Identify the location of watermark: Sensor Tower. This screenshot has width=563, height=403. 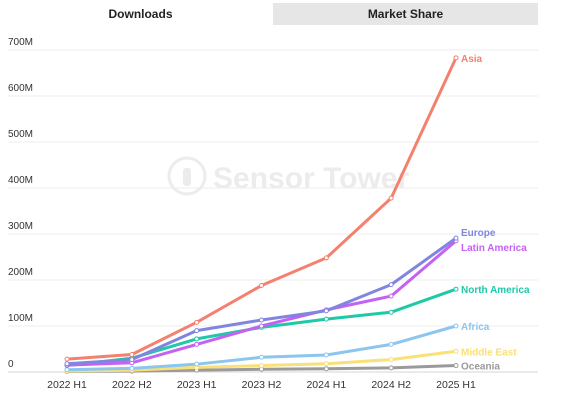
(288, 176).